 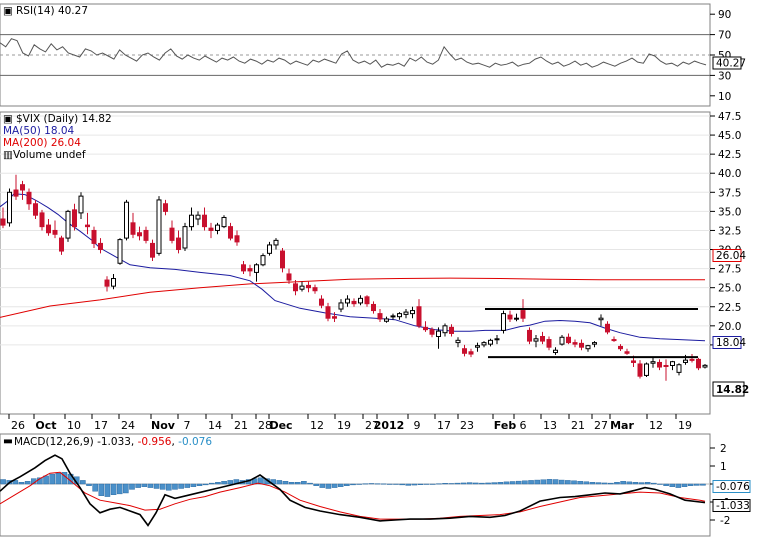 I want to click on volume-legend-label: Volume undef, so click(x=49, y=155).